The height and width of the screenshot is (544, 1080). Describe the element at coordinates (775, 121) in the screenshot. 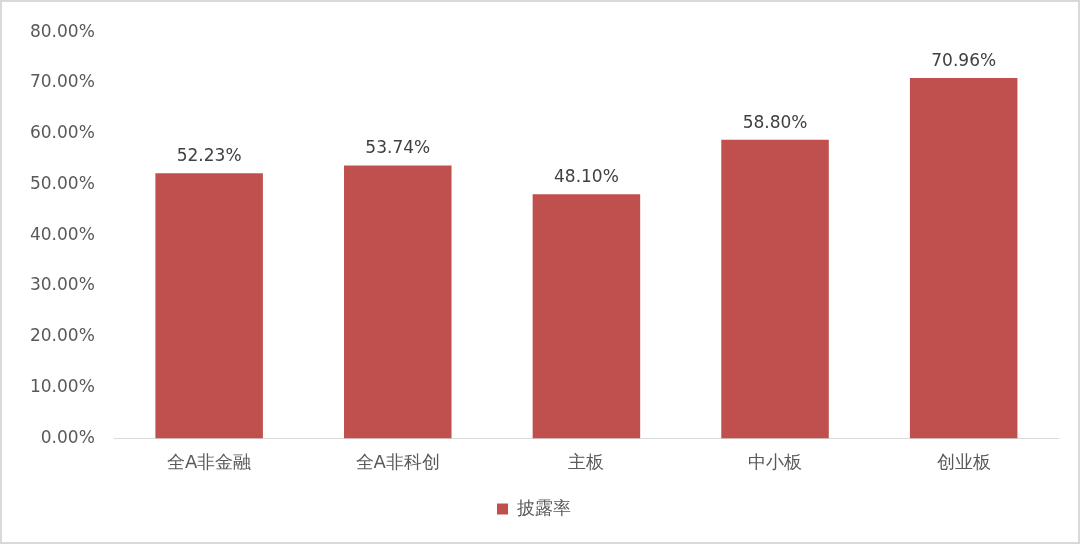

I see `data-label: 58.80%` at that location.